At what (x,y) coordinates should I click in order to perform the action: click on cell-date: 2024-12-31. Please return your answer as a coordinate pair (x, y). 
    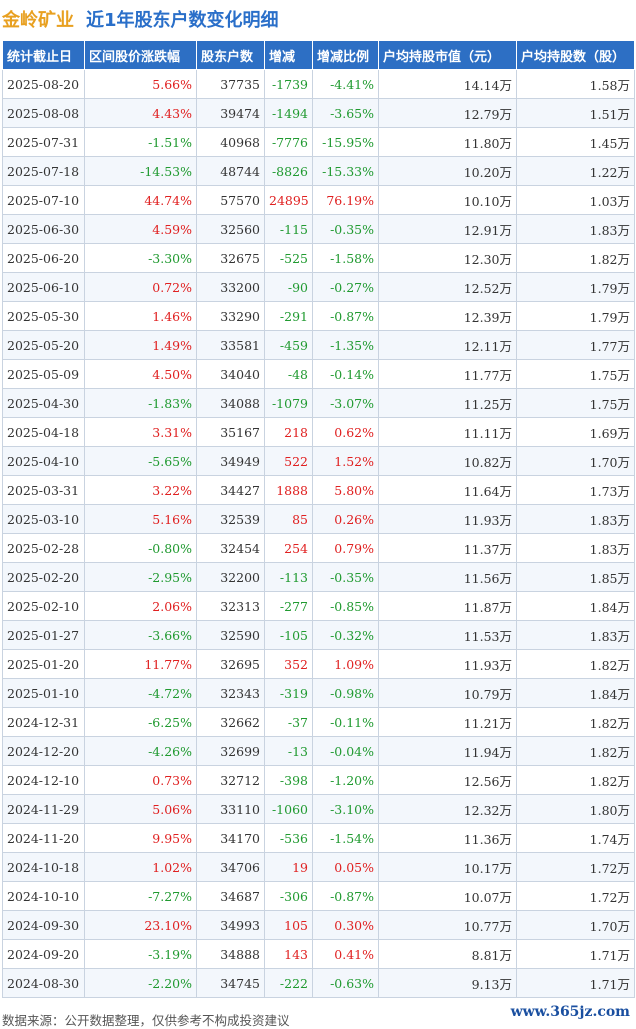
    Looking at the image, I should click on (43, 722).